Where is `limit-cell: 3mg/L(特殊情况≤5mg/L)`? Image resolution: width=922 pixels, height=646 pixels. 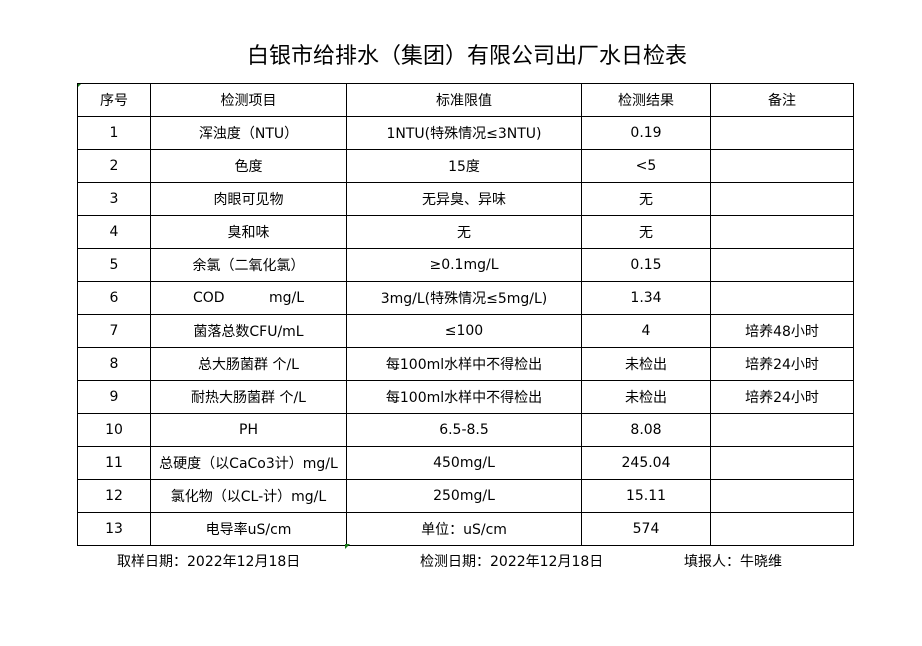
limit-cell: 3mg/L(特殊情况≤5mg/L) is located at coordinates (464, 298).